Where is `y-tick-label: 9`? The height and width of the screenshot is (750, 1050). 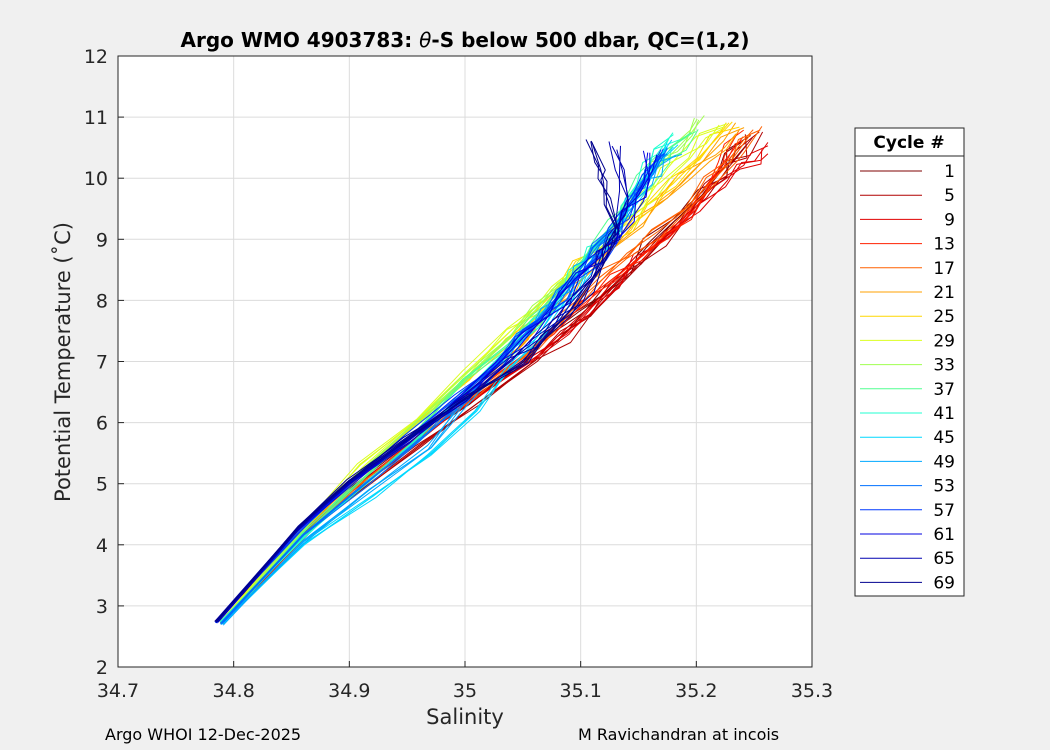 y-tick-label: 9 is located at coordinates (102, 240).